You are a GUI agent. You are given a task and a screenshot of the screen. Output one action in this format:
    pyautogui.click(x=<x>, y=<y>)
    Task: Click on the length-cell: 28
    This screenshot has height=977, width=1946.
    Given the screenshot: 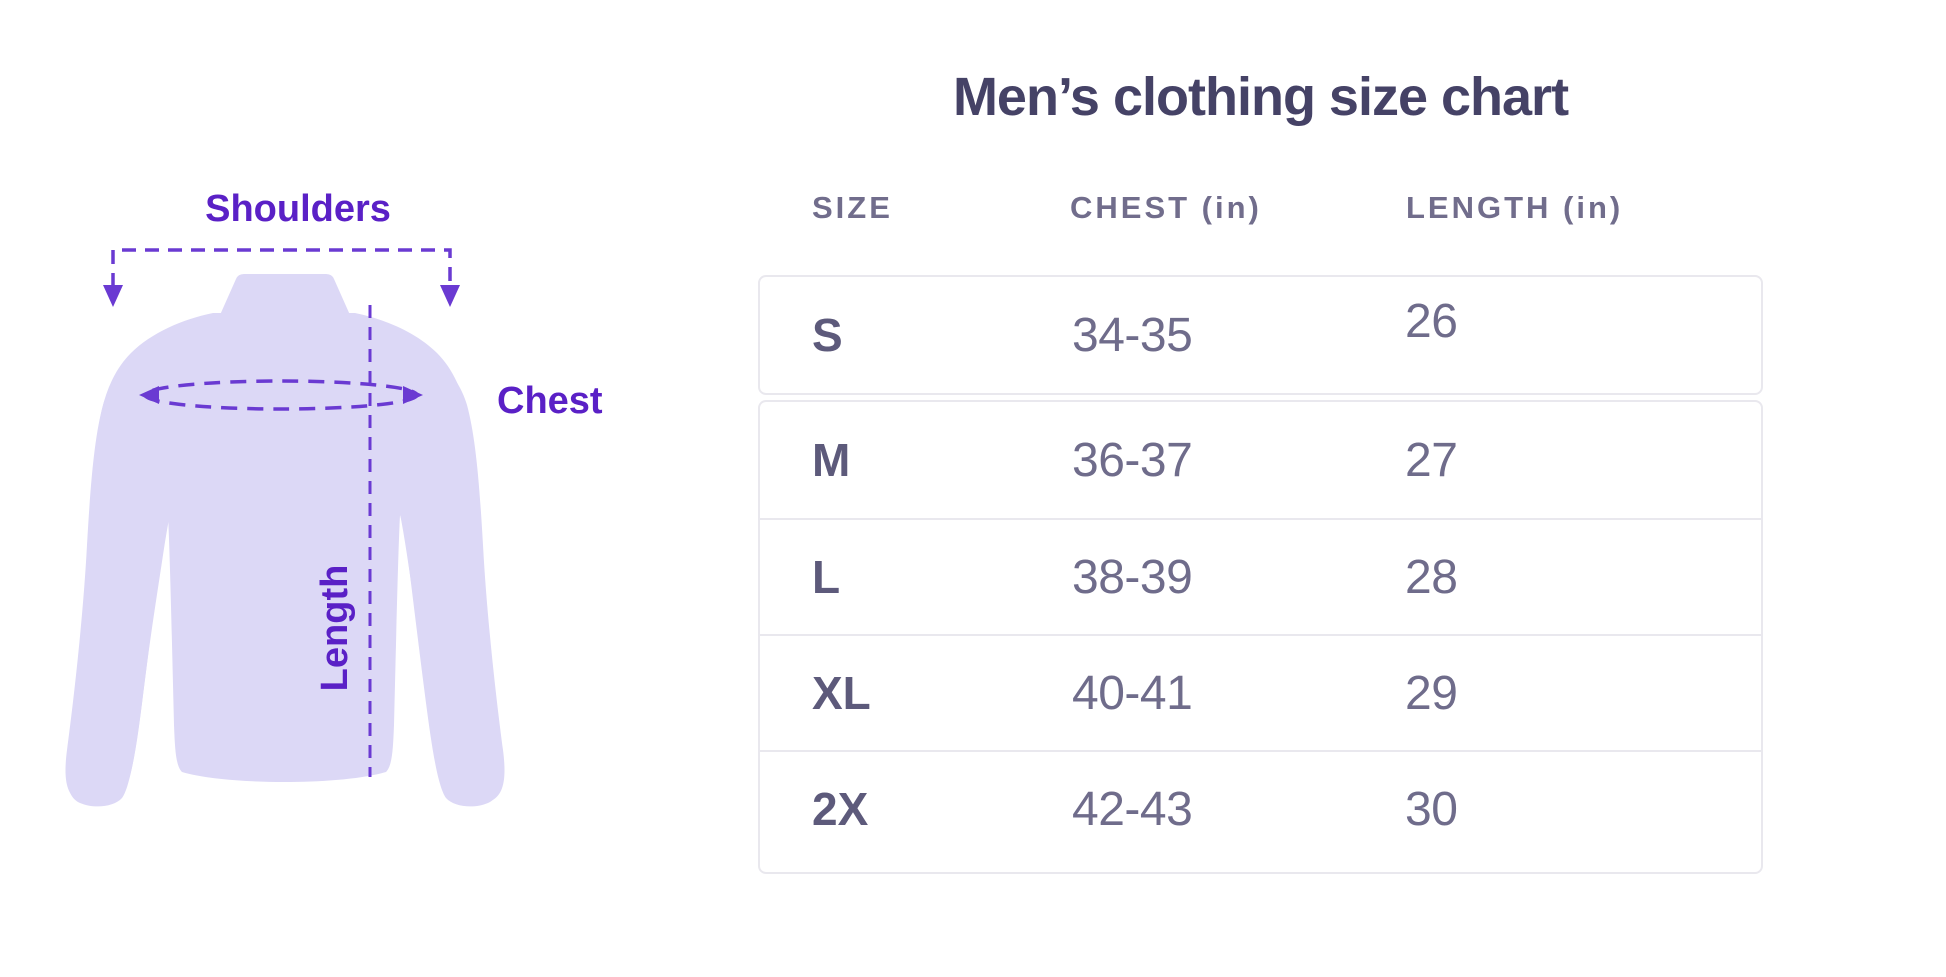 What is the action you would take?
    pyautogui.click(x=1431, y=577)
    